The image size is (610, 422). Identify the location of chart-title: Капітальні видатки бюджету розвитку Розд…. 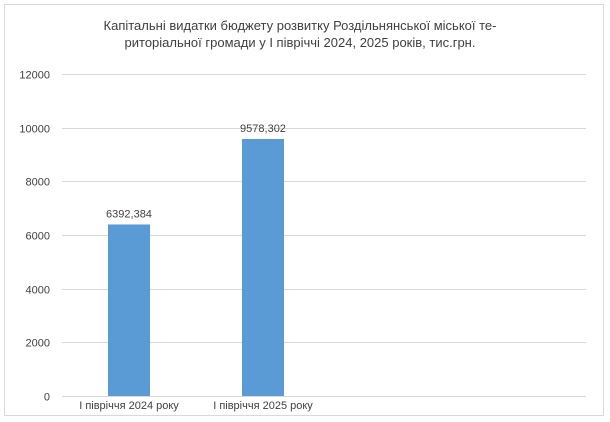
(300, 34).